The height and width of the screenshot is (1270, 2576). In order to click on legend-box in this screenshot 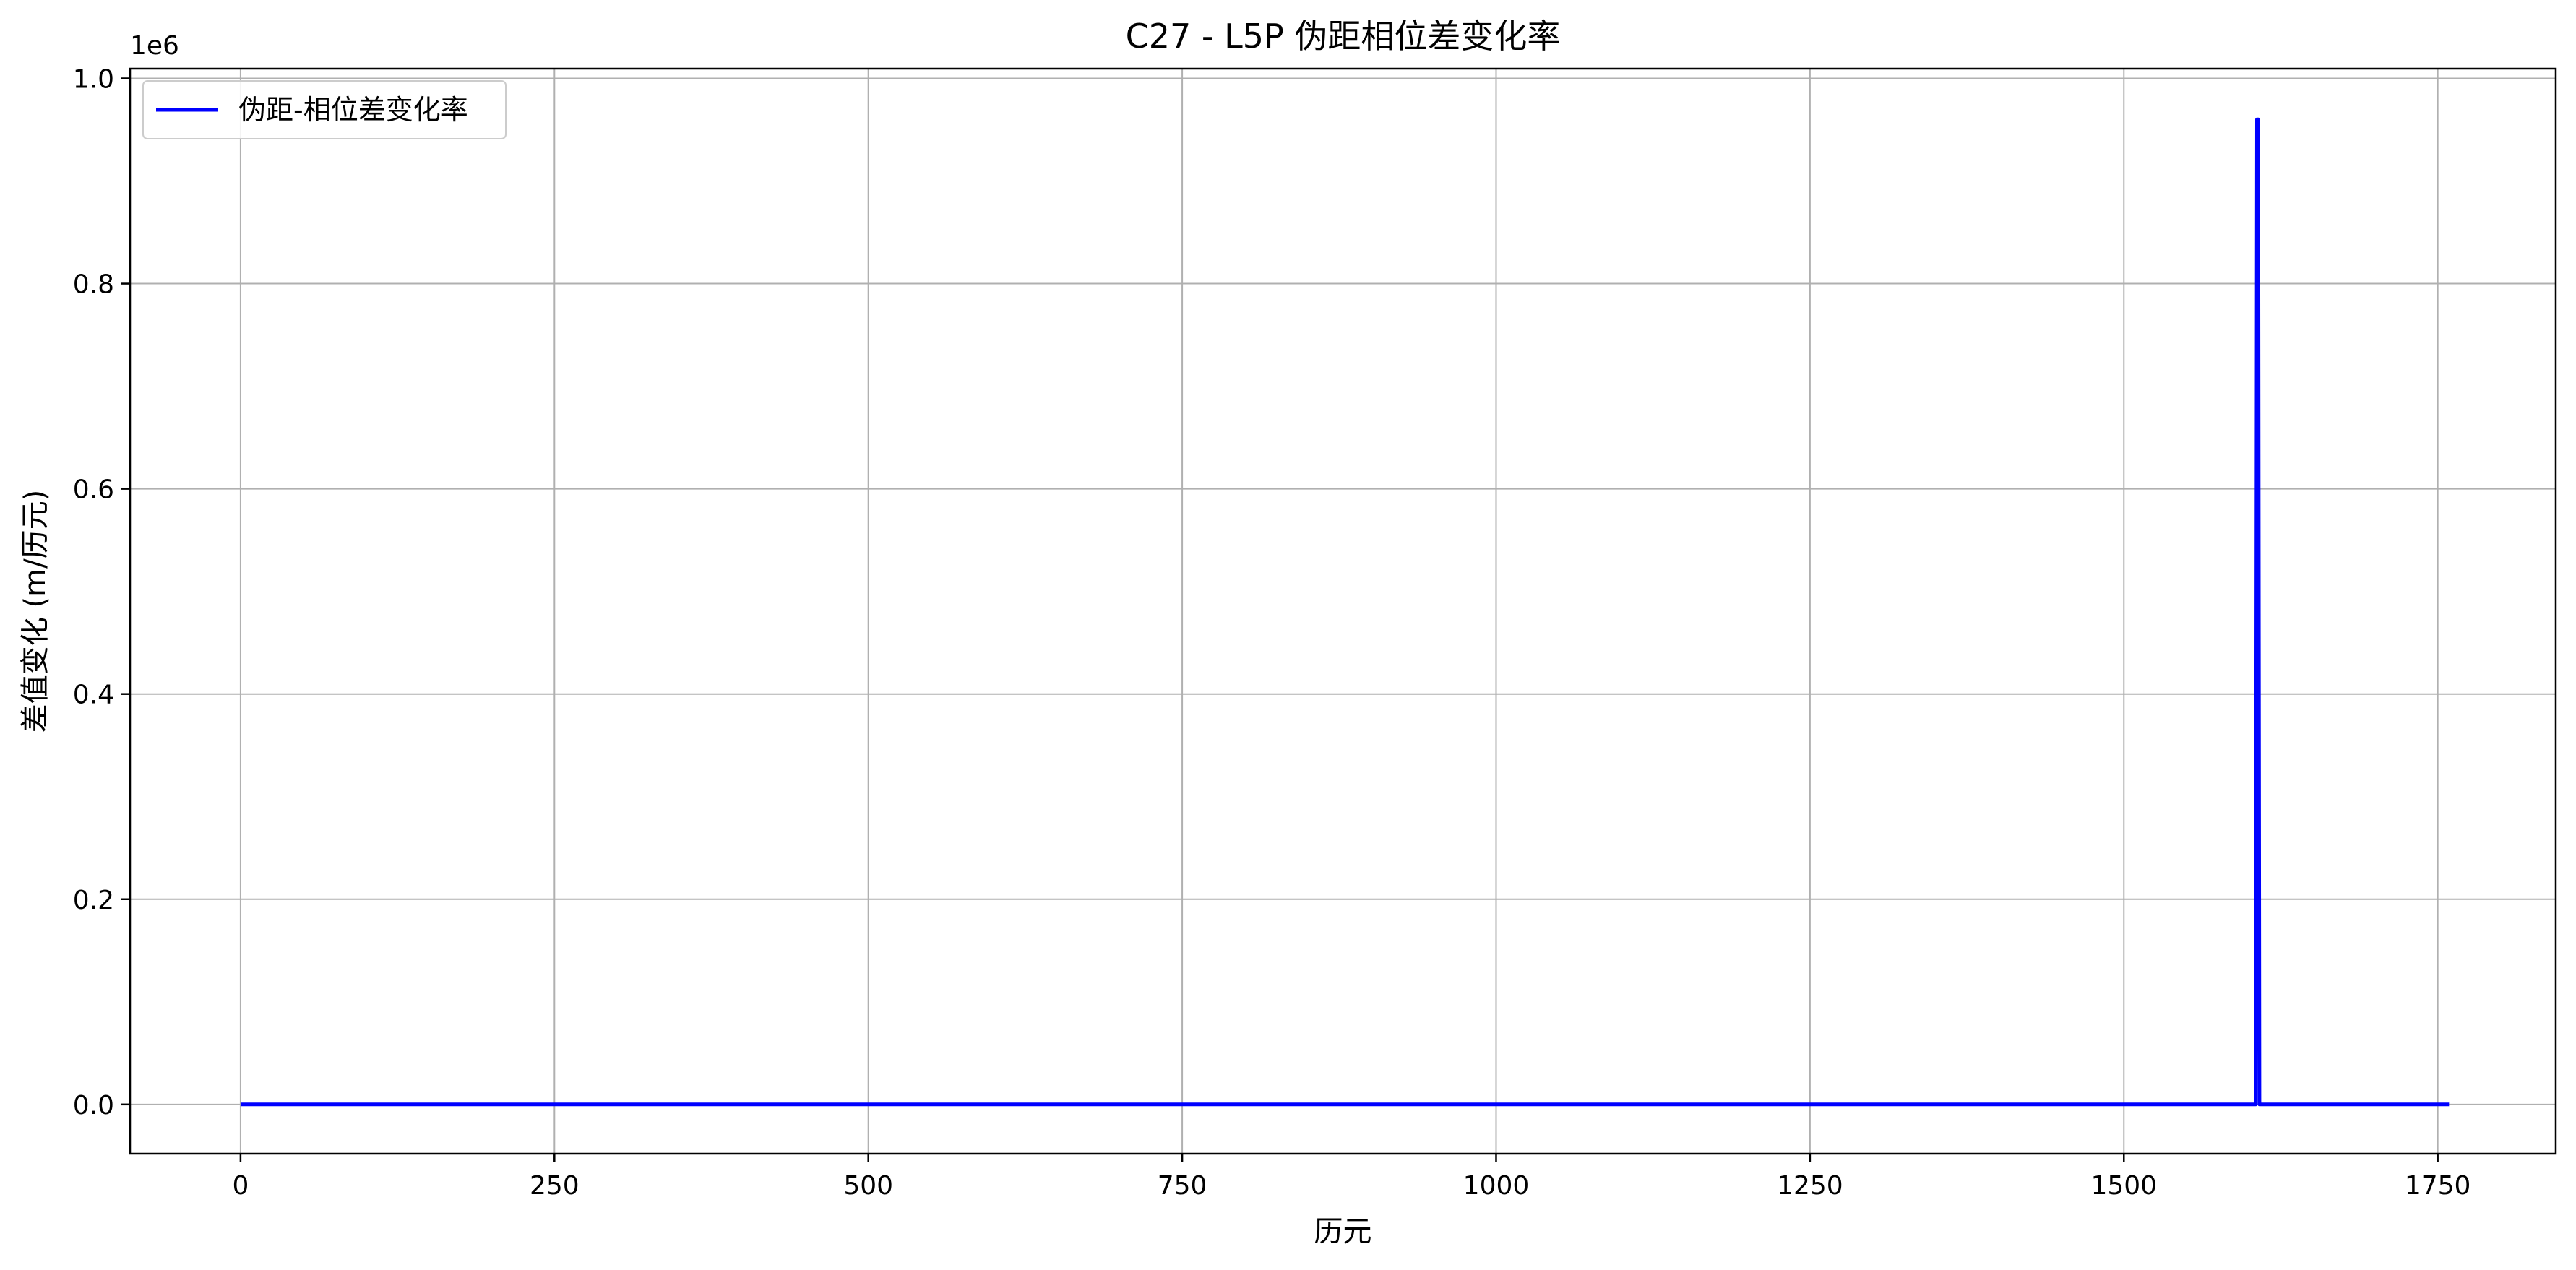, I will do `click(324, 110)`.